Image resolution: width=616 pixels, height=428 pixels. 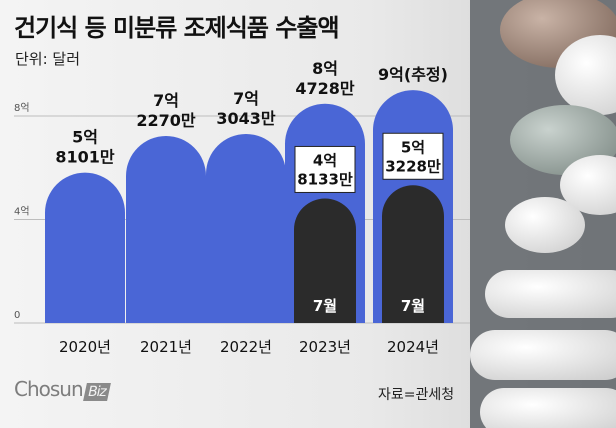 I want to click on x-tick-label: 2020년, so click(x=85, y=347).